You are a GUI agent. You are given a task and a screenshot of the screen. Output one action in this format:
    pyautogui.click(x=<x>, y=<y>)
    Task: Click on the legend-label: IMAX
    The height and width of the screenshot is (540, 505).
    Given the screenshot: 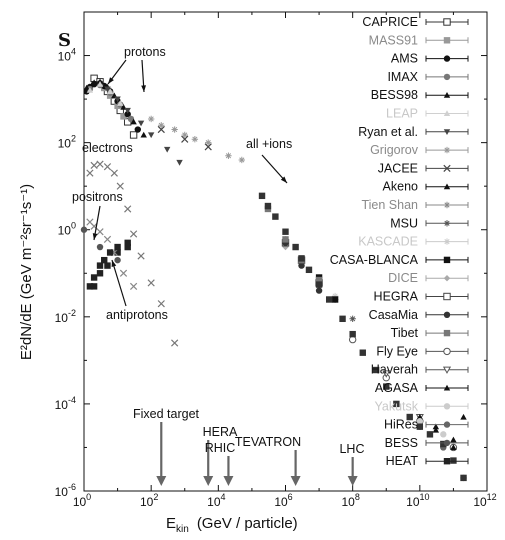 What is the action you would take?
    pyautogui.click(x=402, y=77)
    